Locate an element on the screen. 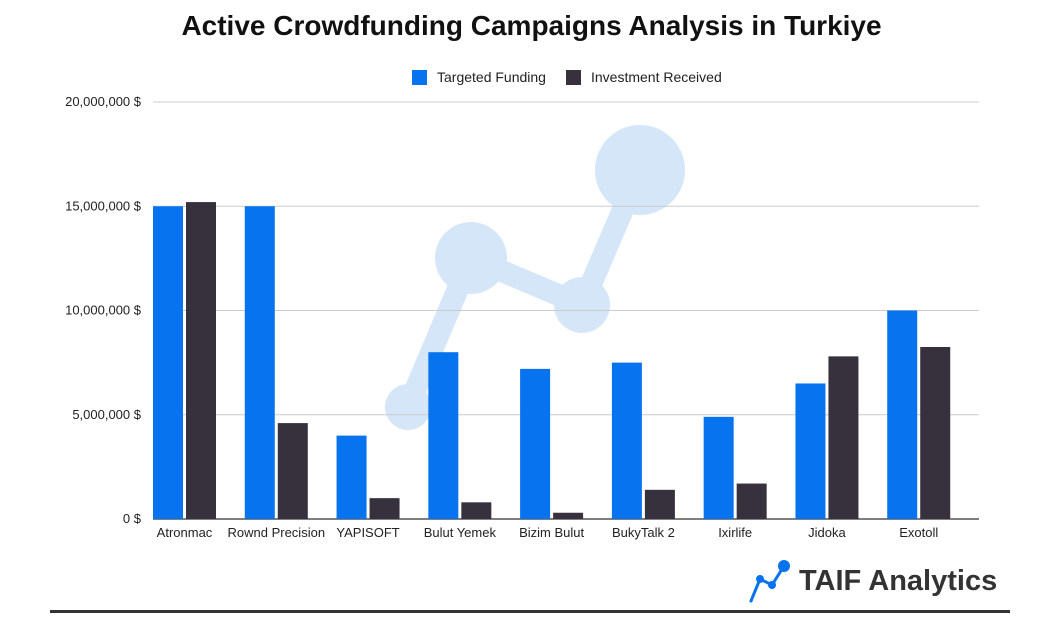 The width and height of the screenshot is (1063, 639). footer-divider is located at coordinates (530, 611).